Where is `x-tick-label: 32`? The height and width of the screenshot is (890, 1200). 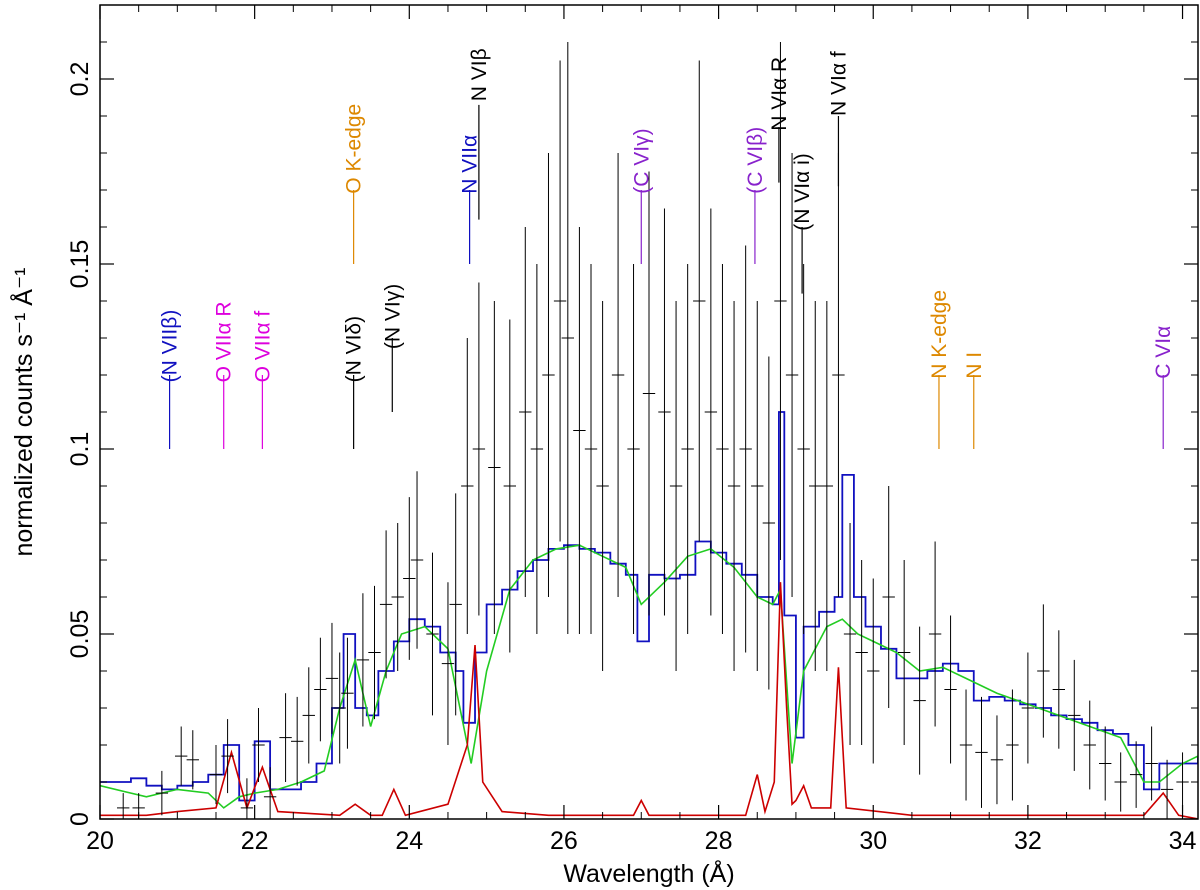 x-tick-label: 32 is located at coordinates (1028, 841).